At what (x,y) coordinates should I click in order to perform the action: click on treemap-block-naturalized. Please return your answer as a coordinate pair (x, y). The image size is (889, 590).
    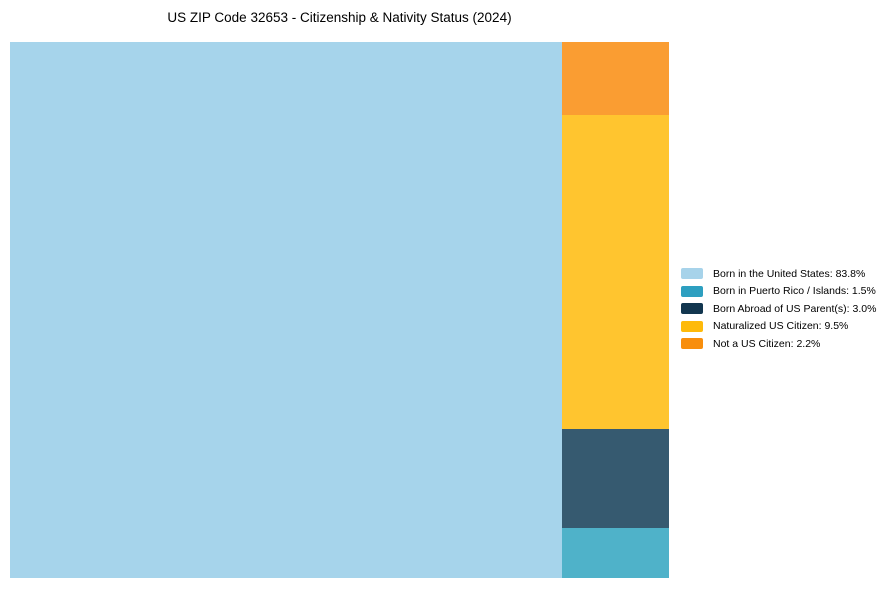
    Looking at the image, I should click on (615, 272).